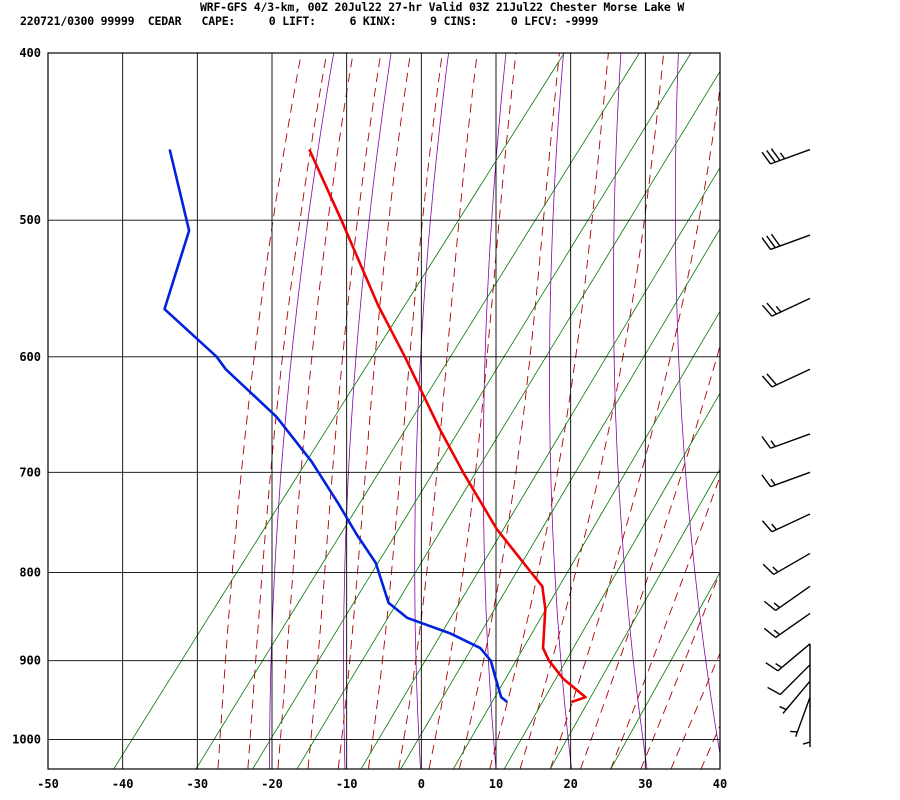 The height and width of the screenshot is (800, 900). What do you see at coordinates (197, 784) in the screenshot?
I see `temperature-tick-label: -30` at bounding box center [197, 784].